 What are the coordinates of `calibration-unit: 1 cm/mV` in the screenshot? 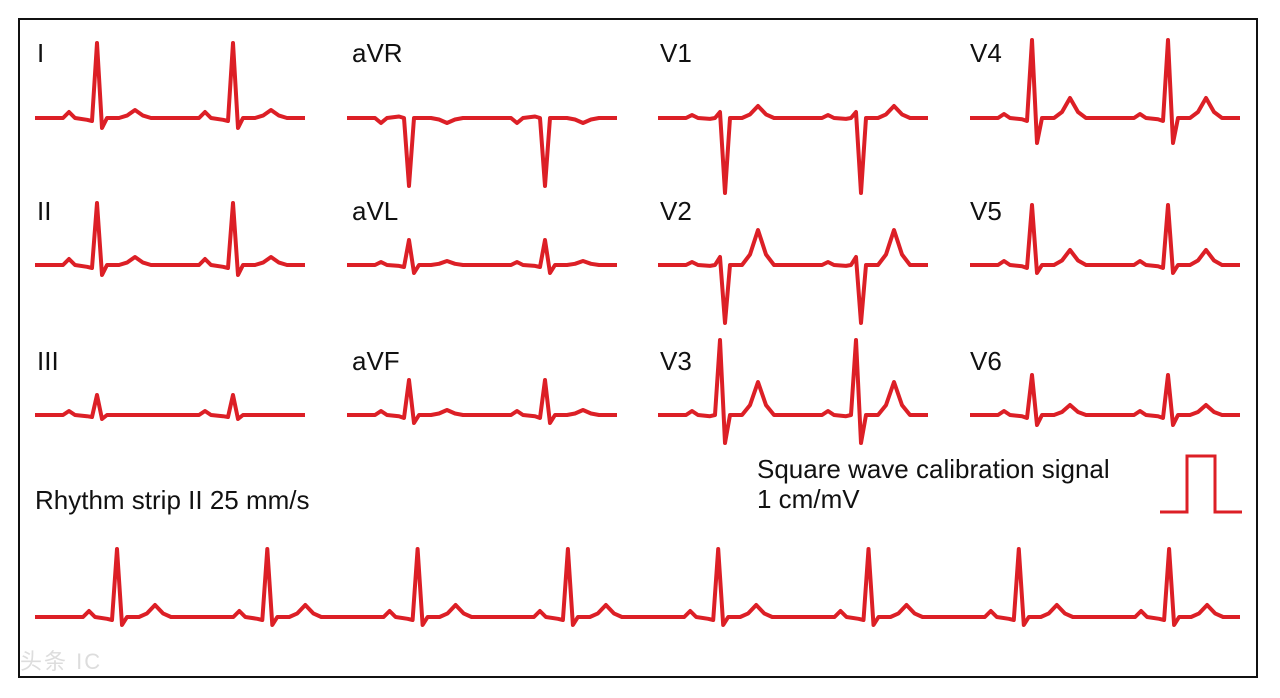 It's located at (808, 499).